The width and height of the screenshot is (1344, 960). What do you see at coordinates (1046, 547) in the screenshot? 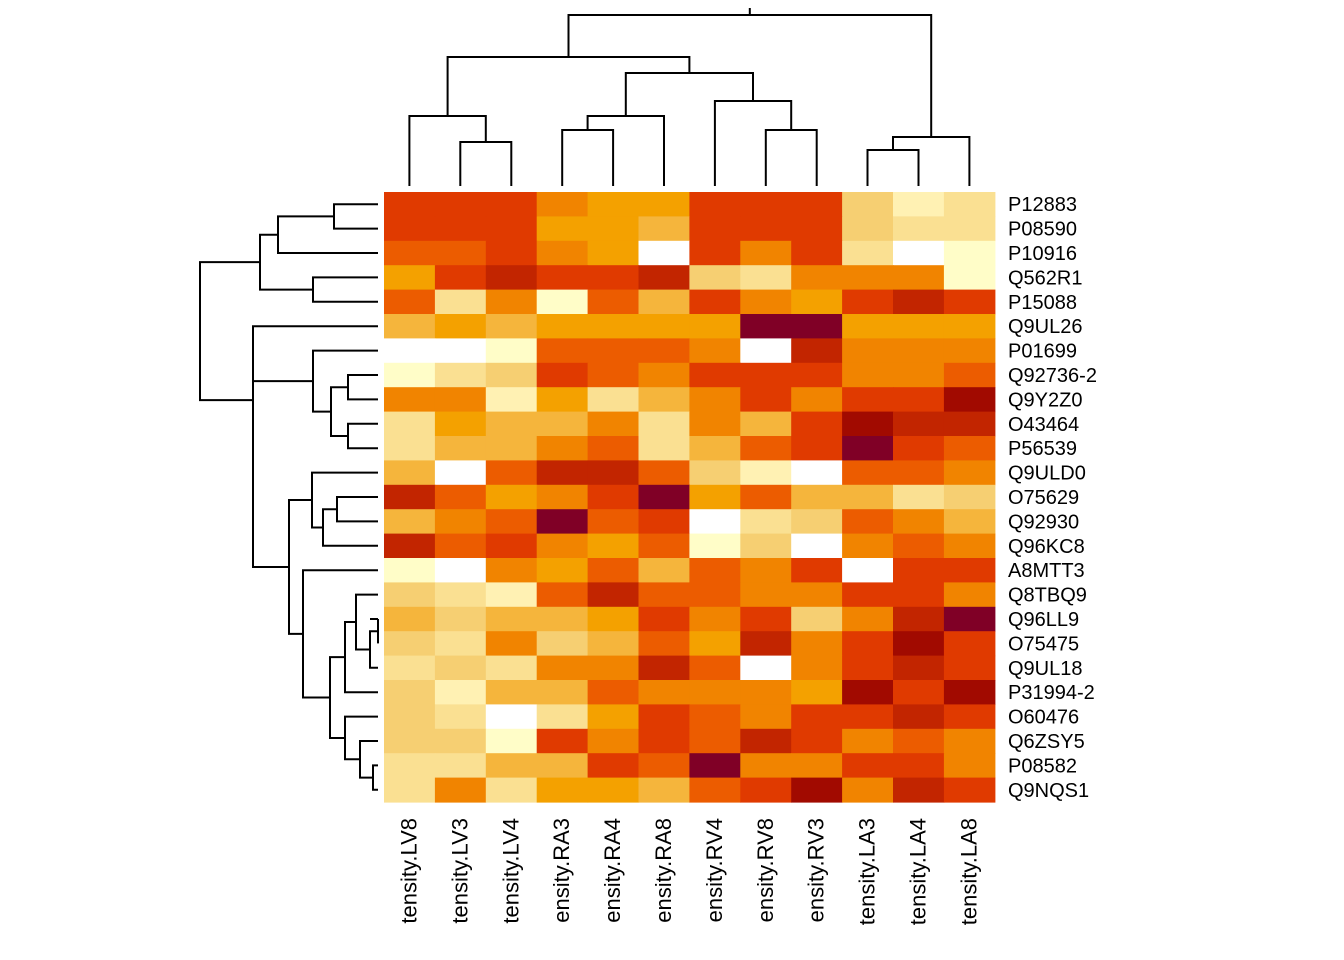
I see `row-label: Q96KC8` at bounding box center [1046, 547].